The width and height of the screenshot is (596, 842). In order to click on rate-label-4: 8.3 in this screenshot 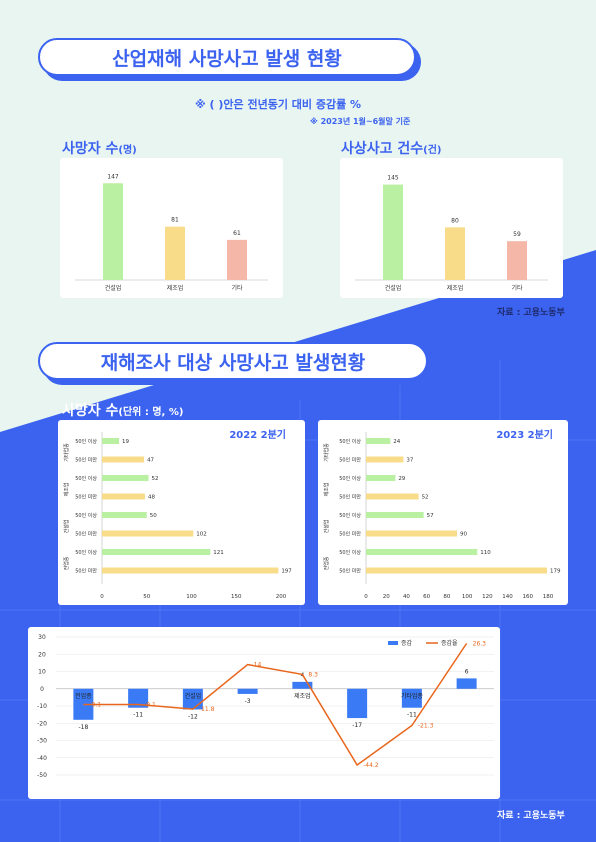, I will do `click(313, 674)`.